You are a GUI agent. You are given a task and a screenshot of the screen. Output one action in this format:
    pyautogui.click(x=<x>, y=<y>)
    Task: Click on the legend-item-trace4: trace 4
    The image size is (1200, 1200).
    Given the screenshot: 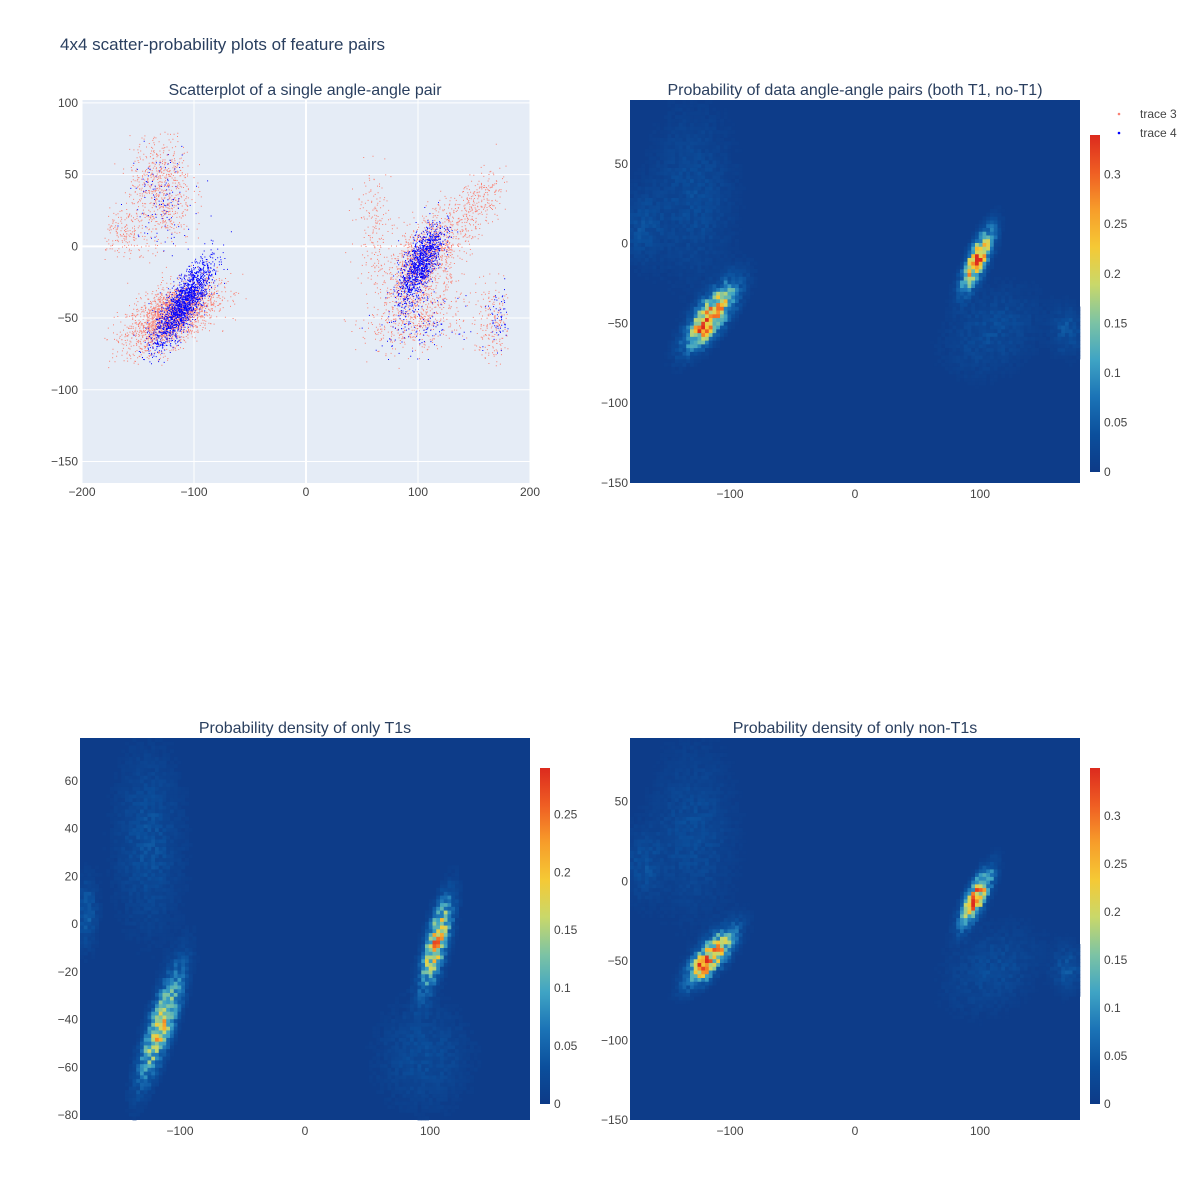 What is the action you would take?
    pyautogui.click(x=1147, y=133)
    